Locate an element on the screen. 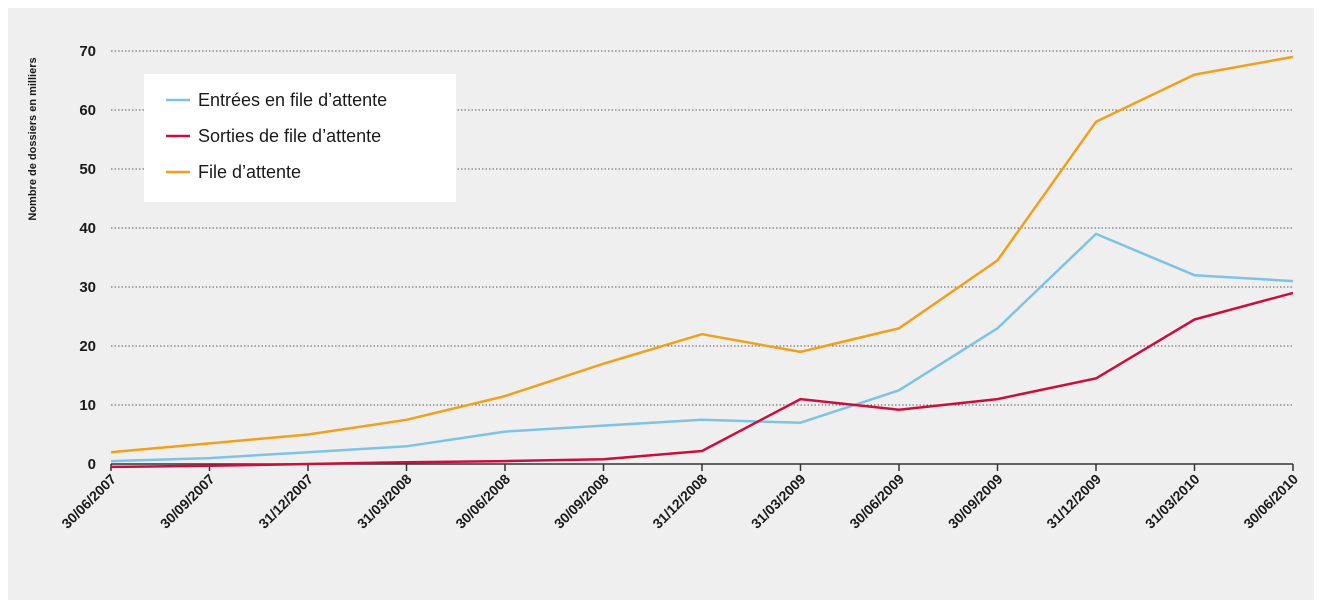 The width and height of the screenshot is (1322, 608). y-axis-label: Nombre de dossiers en milliers is located at coordinates (33, 138).